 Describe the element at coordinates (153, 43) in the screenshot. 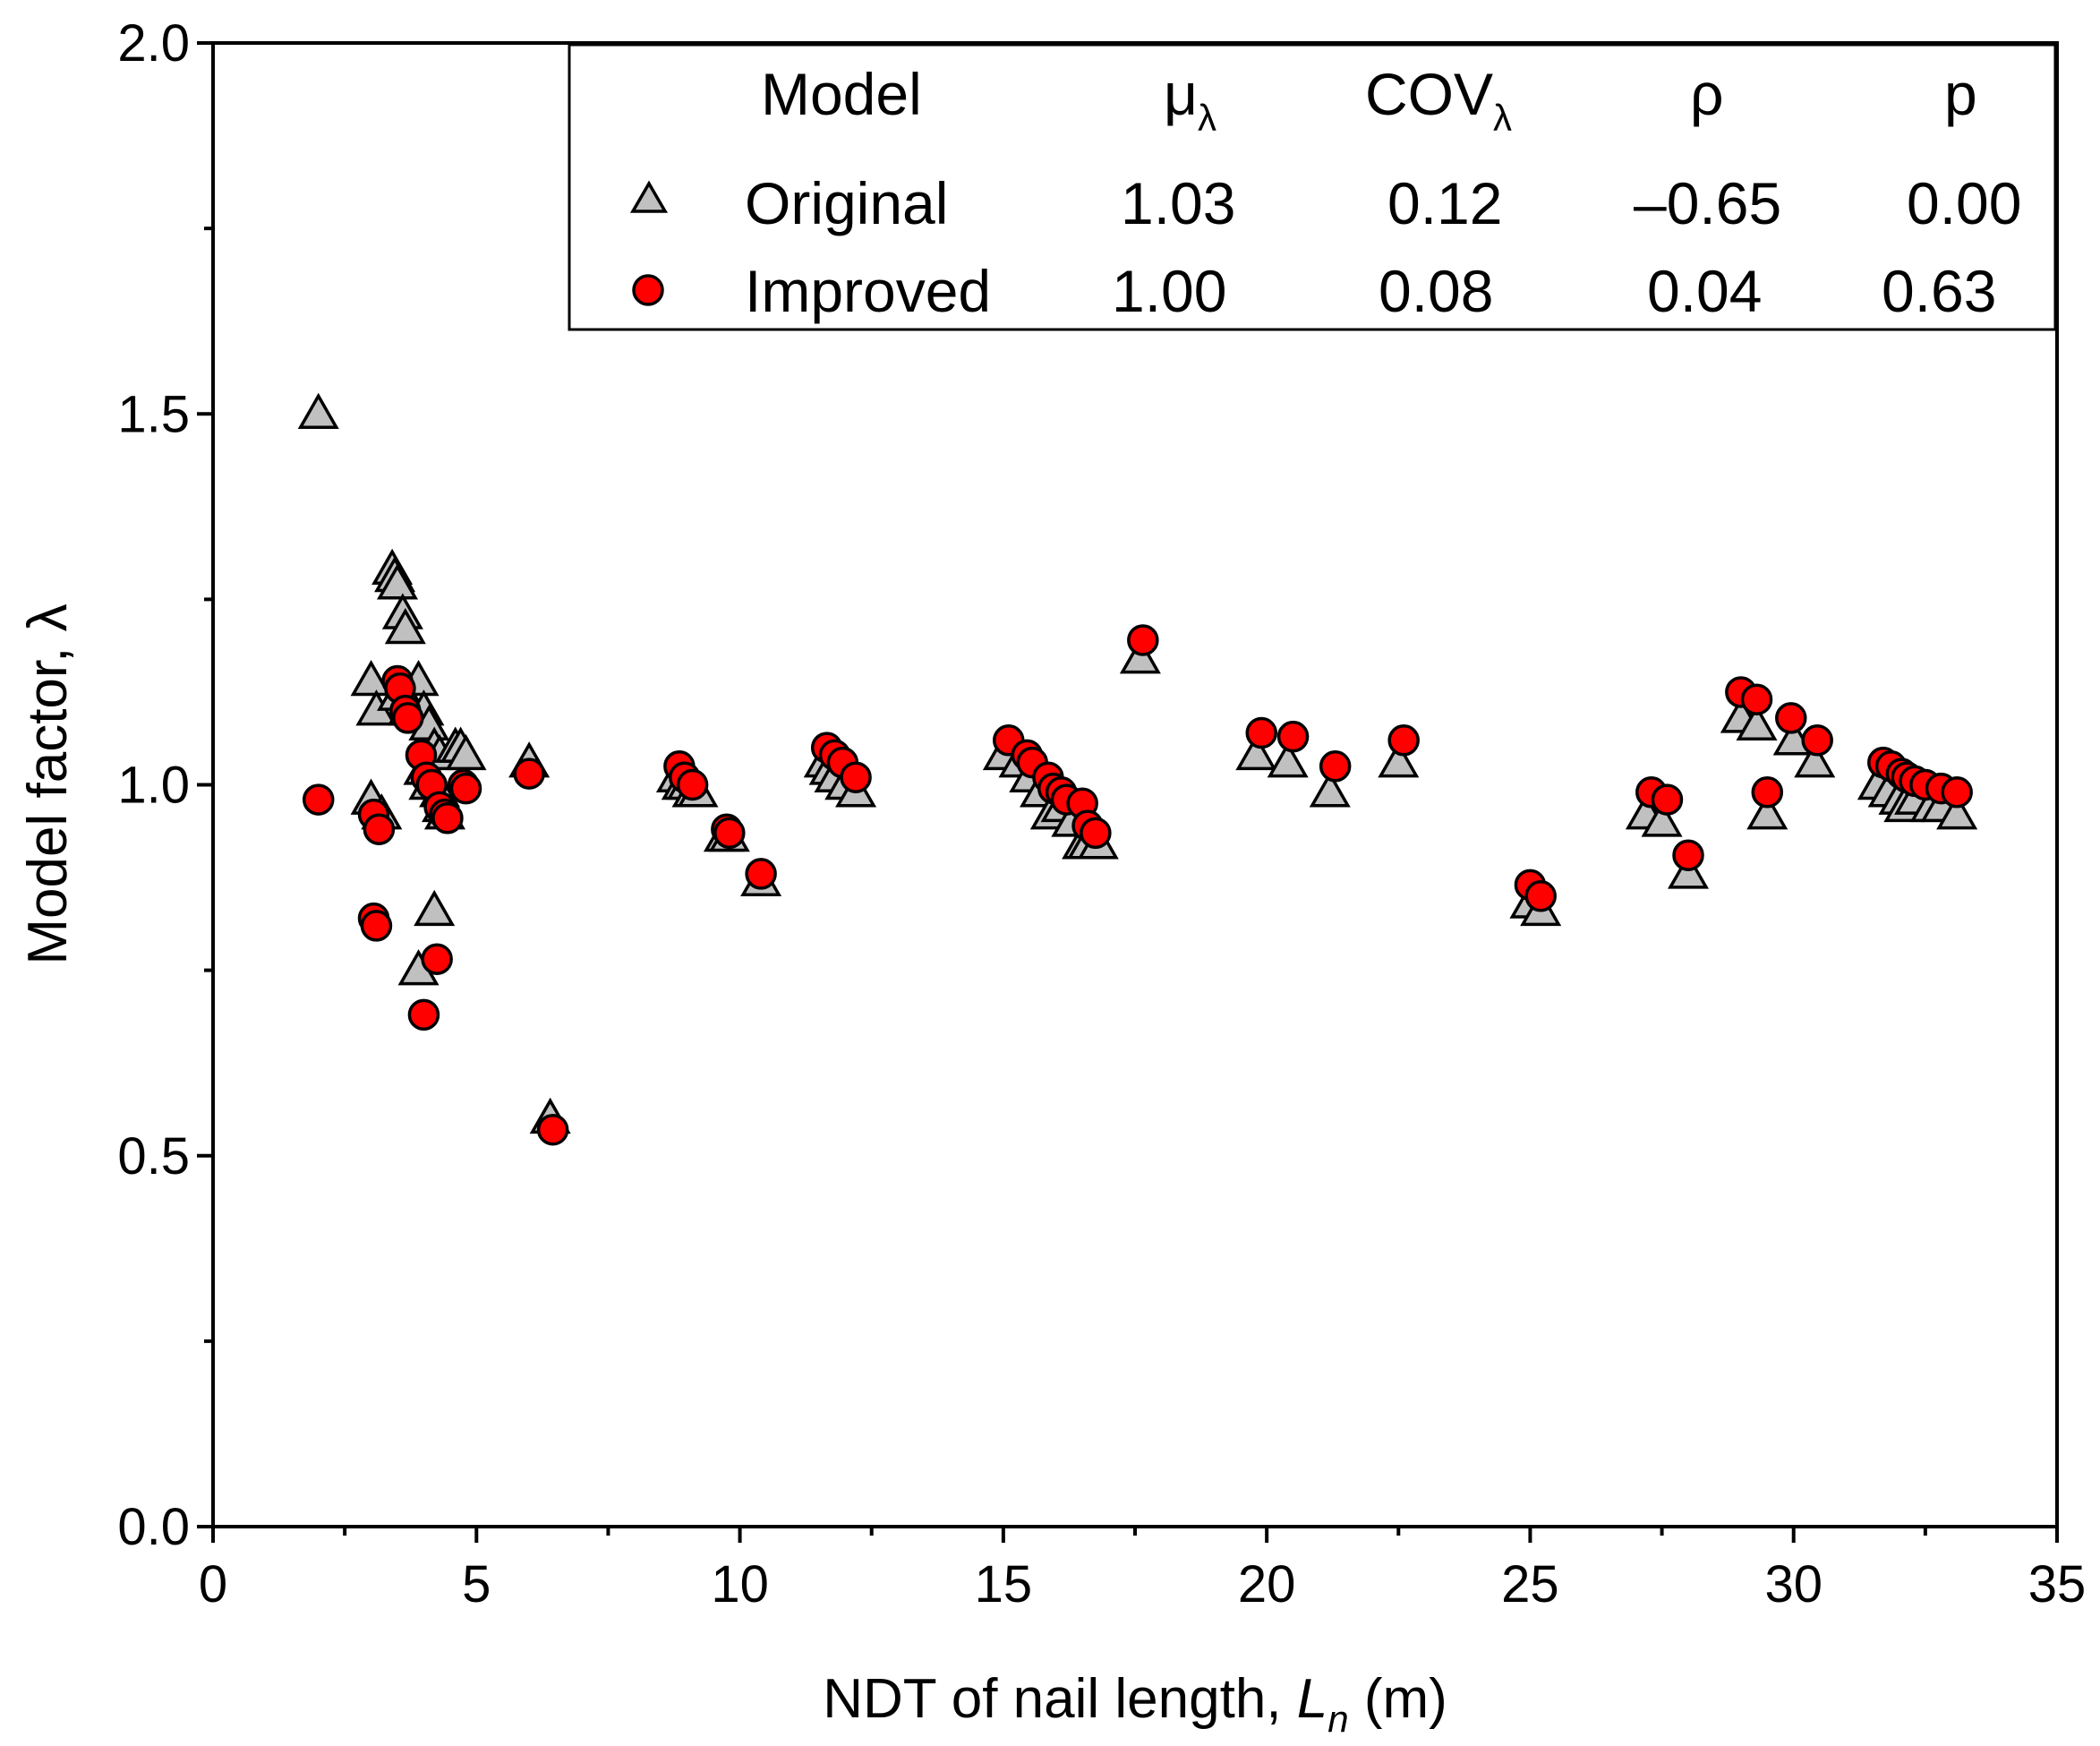

I see `y-tick-label: 2.0` at that location.